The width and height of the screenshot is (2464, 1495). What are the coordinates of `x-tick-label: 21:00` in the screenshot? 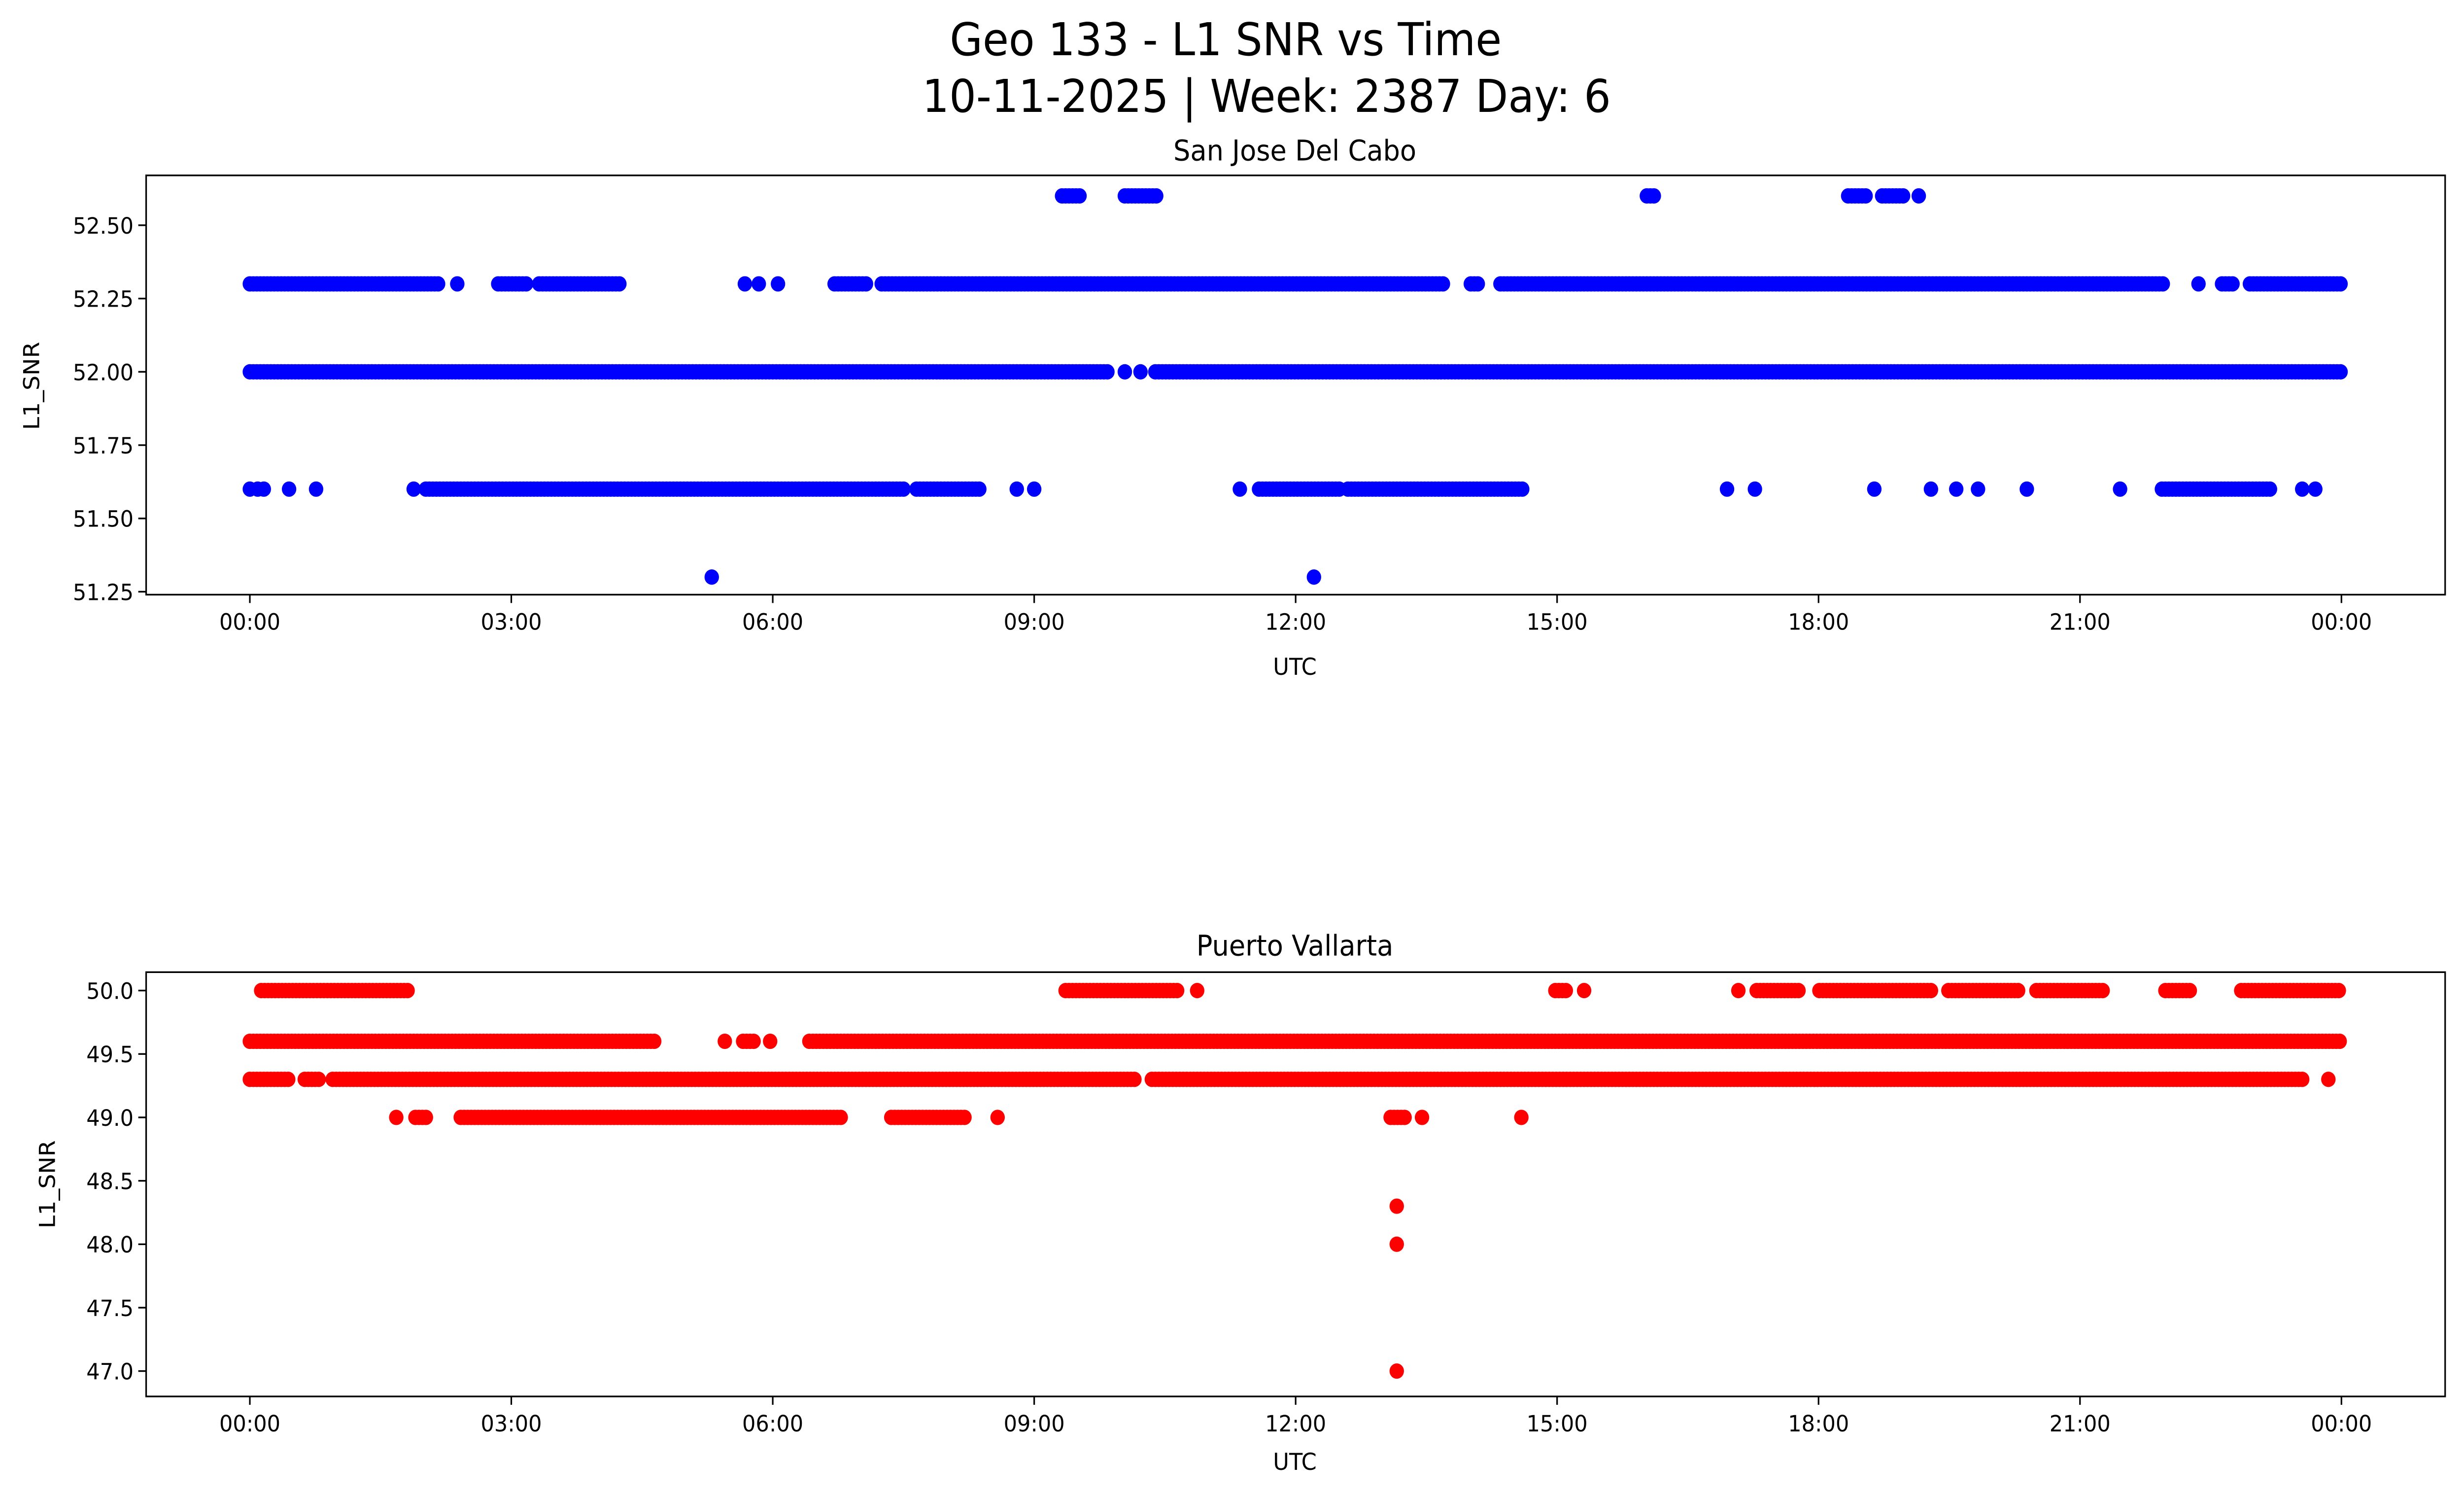 It's located at (2080, 622).